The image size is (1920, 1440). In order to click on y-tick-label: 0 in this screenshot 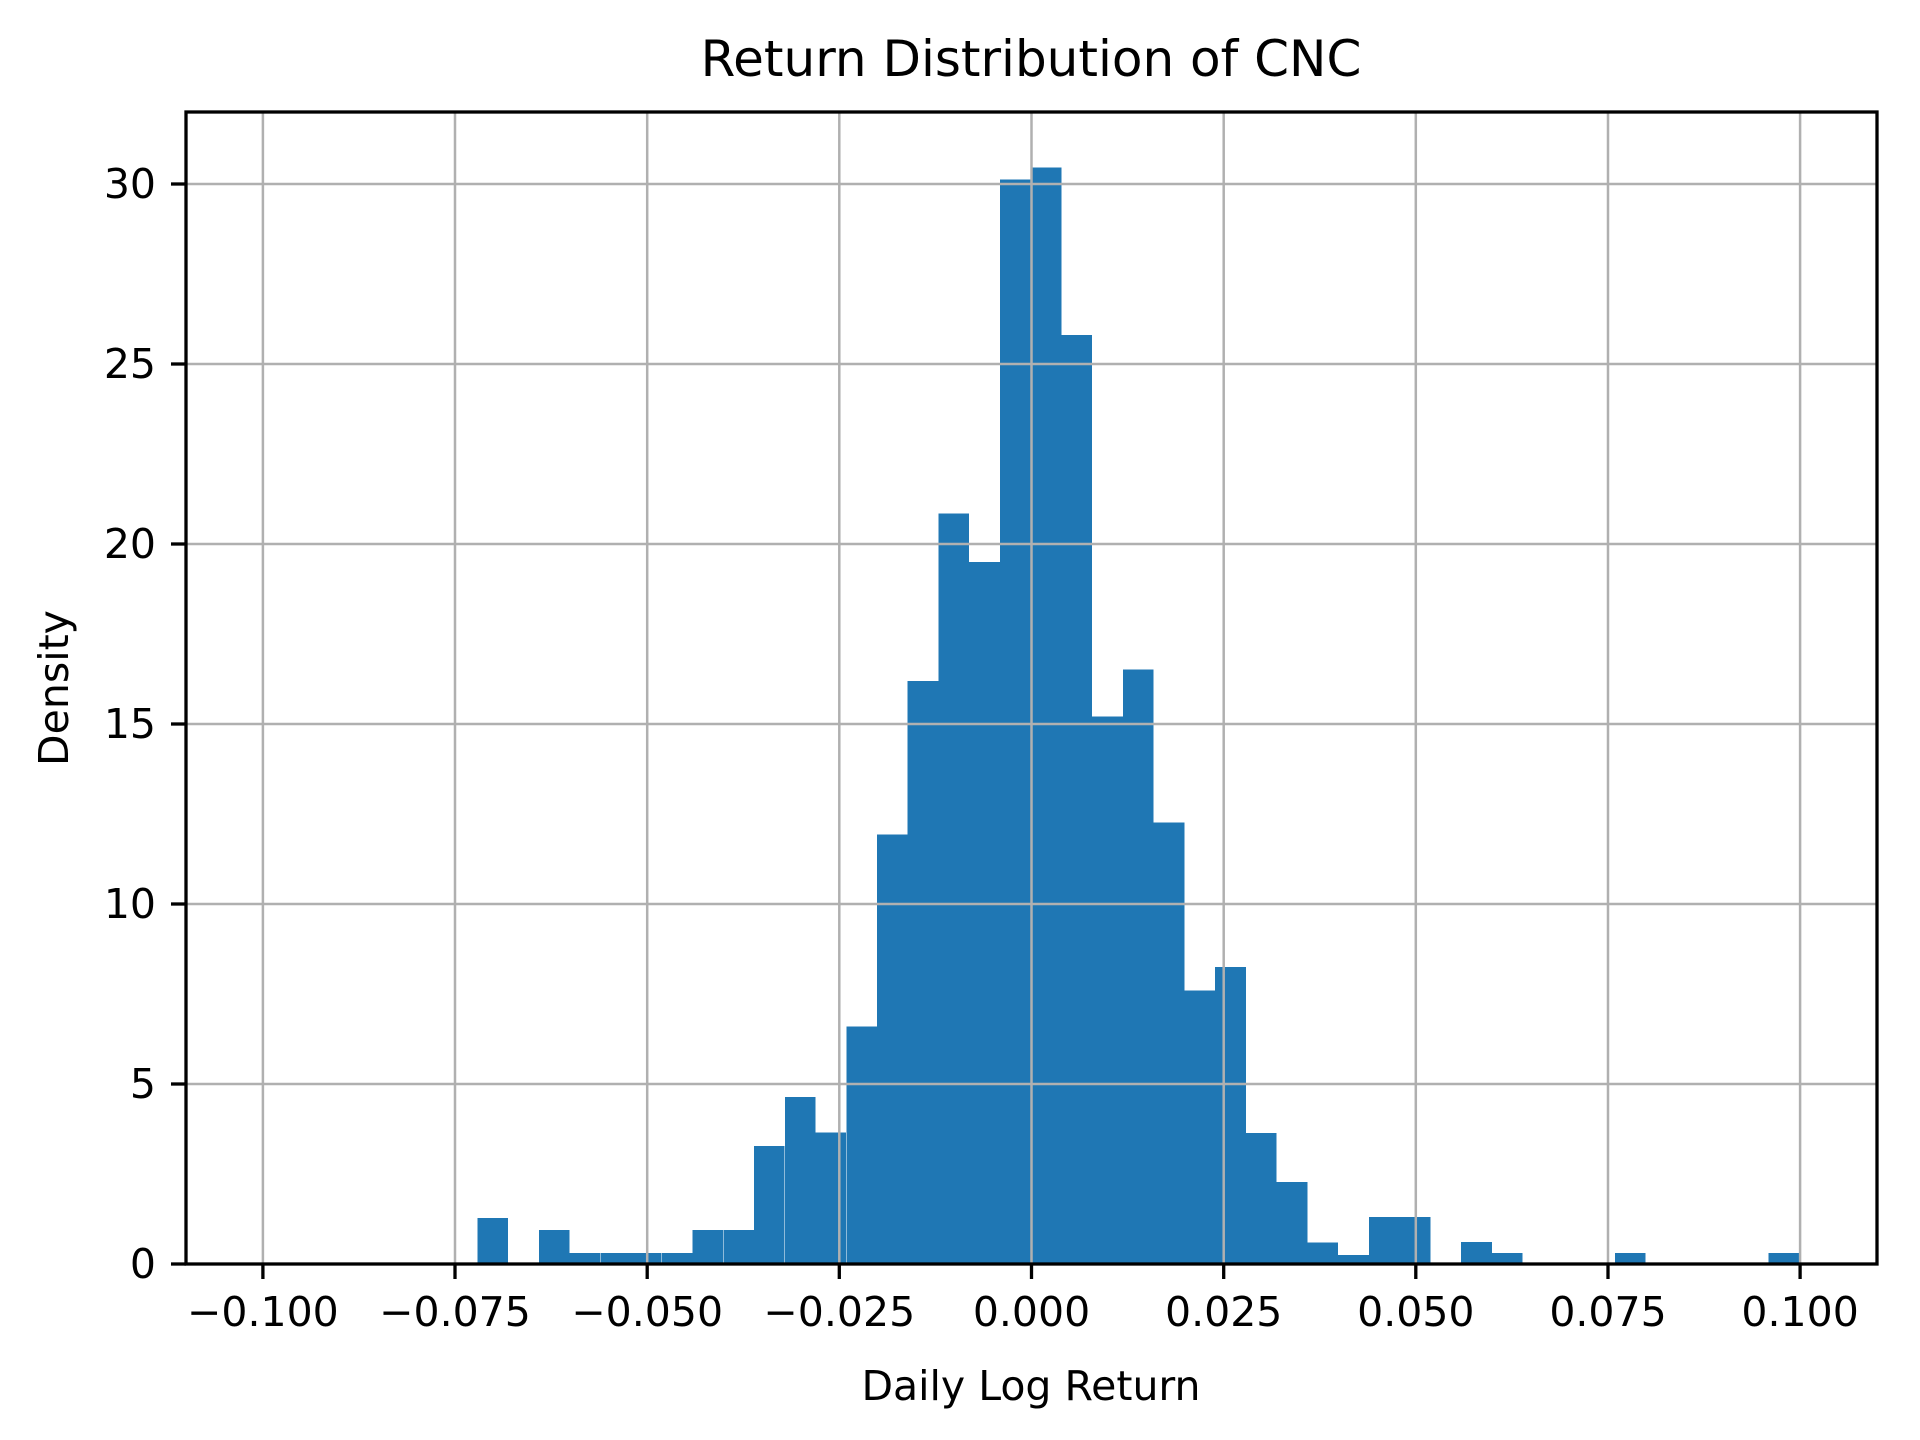, I will do `click(143, 1264)`.